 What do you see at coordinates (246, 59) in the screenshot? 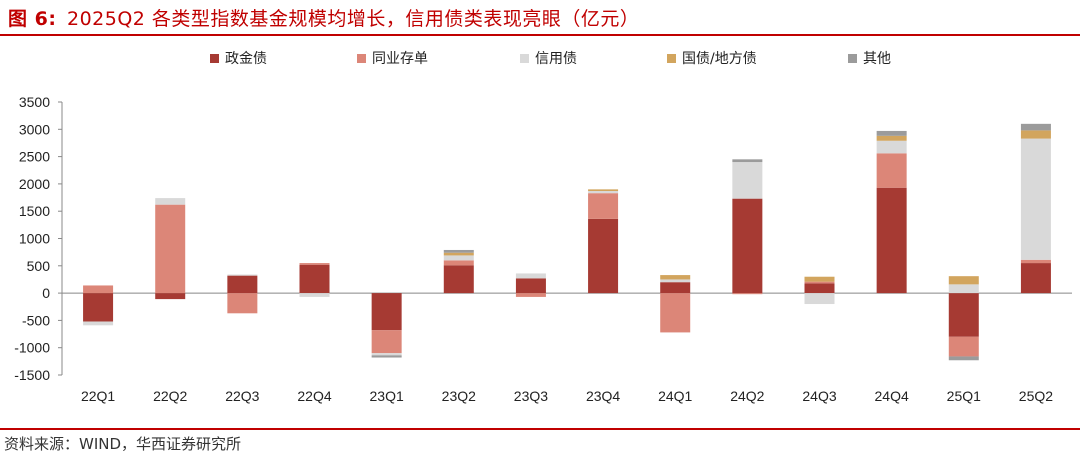
I see `legend-label-1: 政金债` at bounding box center [246, 59].